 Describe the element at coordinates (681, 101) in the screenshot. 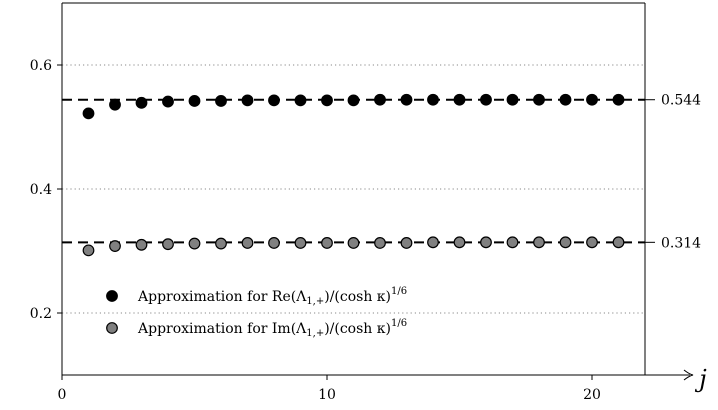

I see `reference-line-label: 0.544` at that location.